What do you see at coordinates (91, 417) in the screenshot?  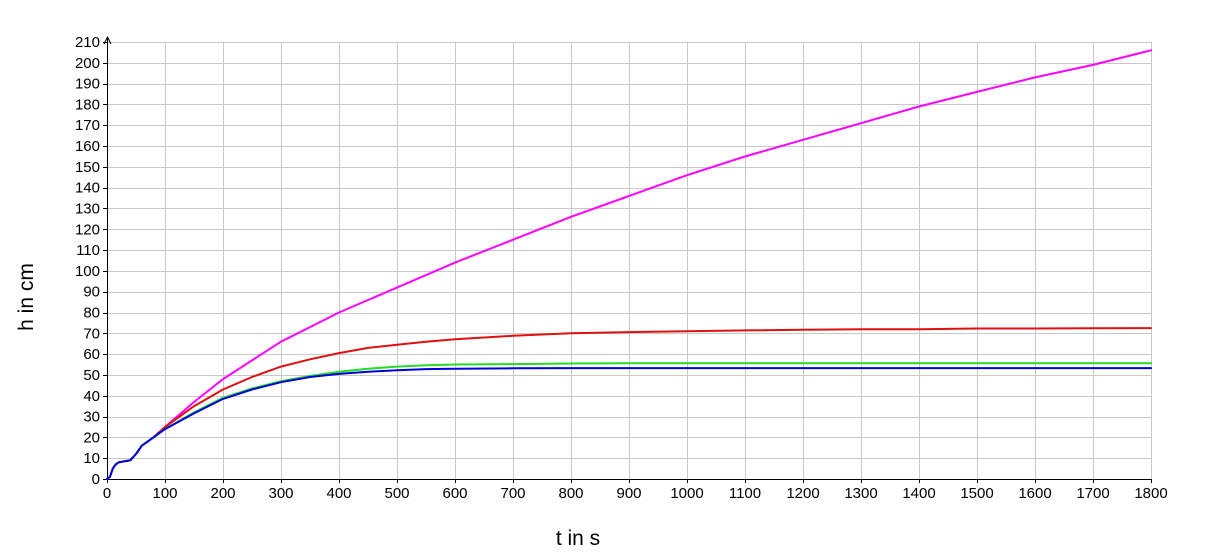 I see `y-tick-label: 30` at bounding box center [91, 417].